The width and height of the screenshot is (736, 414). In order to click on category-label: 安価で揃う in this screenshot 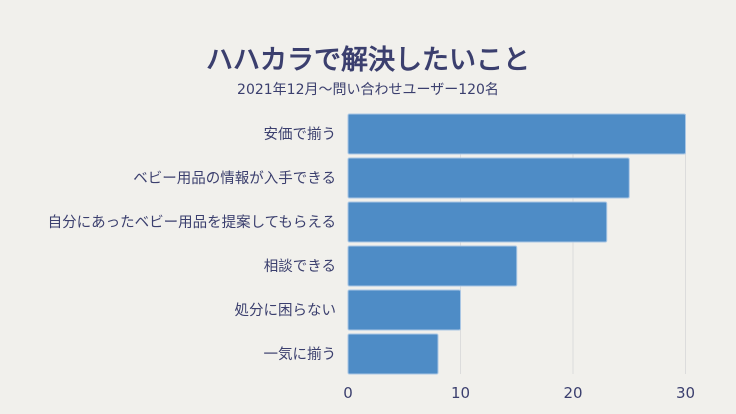, I will do `click(300, 134)`.